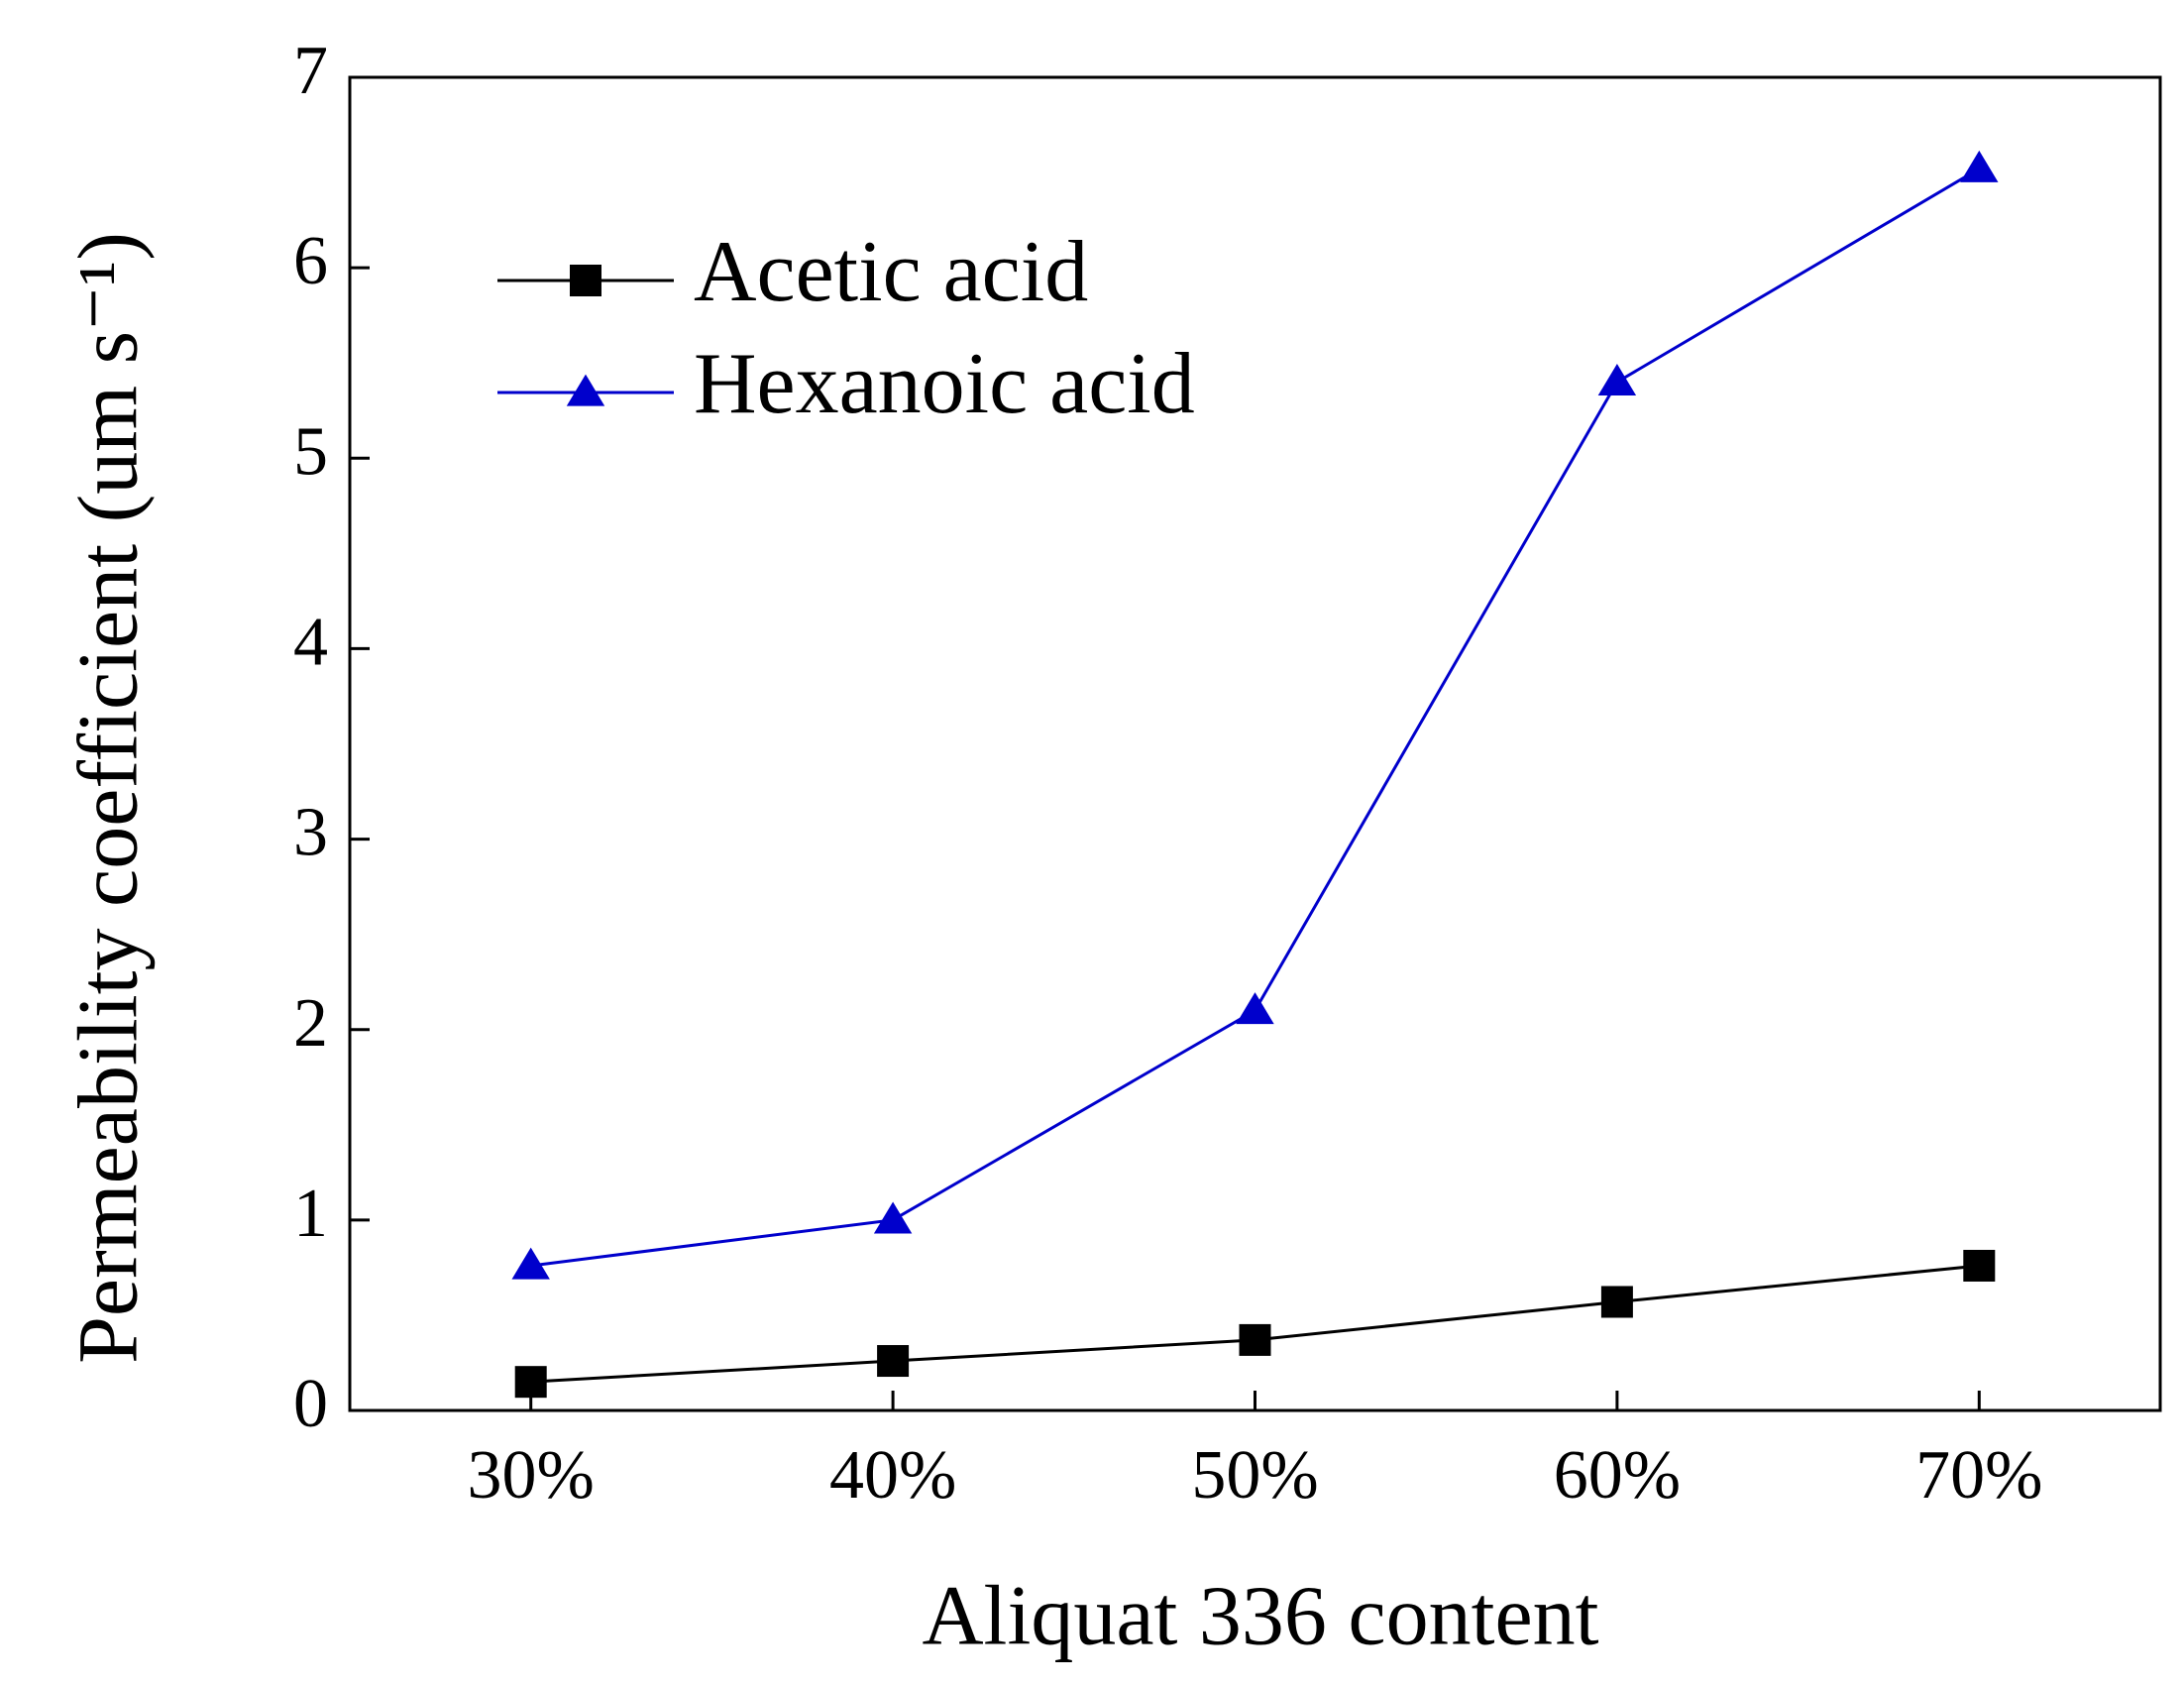 The image size is (2184, 1687). What do you see at coordinates (310, 1023) in the screenshot?
I see `y-tick-label: 2` at bounding box center [310, 1023].